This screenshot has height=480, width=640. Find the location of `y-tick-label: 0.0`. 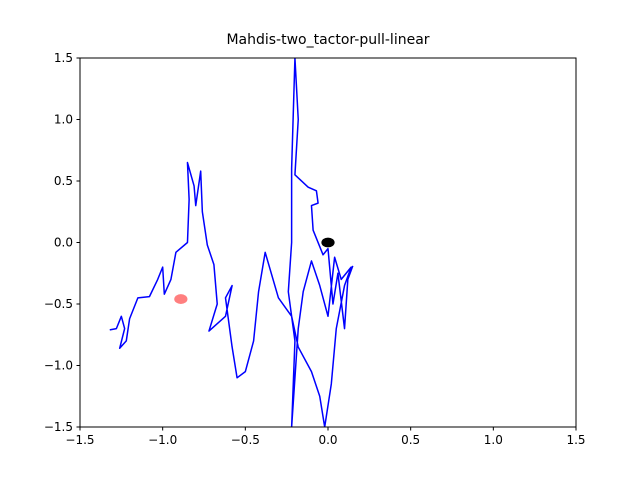

y-tick-label: 0.0 is located at coordinates (63, 243).